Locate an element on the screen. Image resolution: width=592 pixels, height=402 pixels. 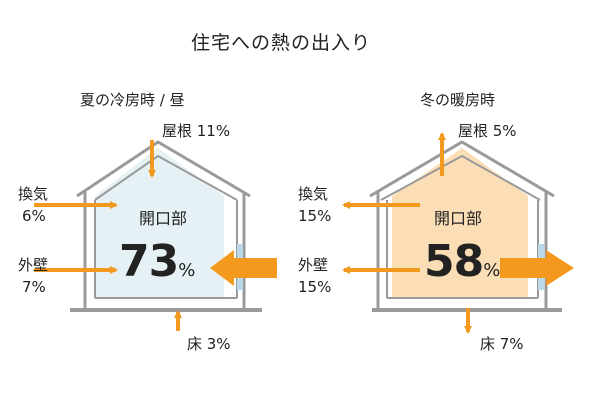
winter-interior-fill is located at coordinates (460, 222).